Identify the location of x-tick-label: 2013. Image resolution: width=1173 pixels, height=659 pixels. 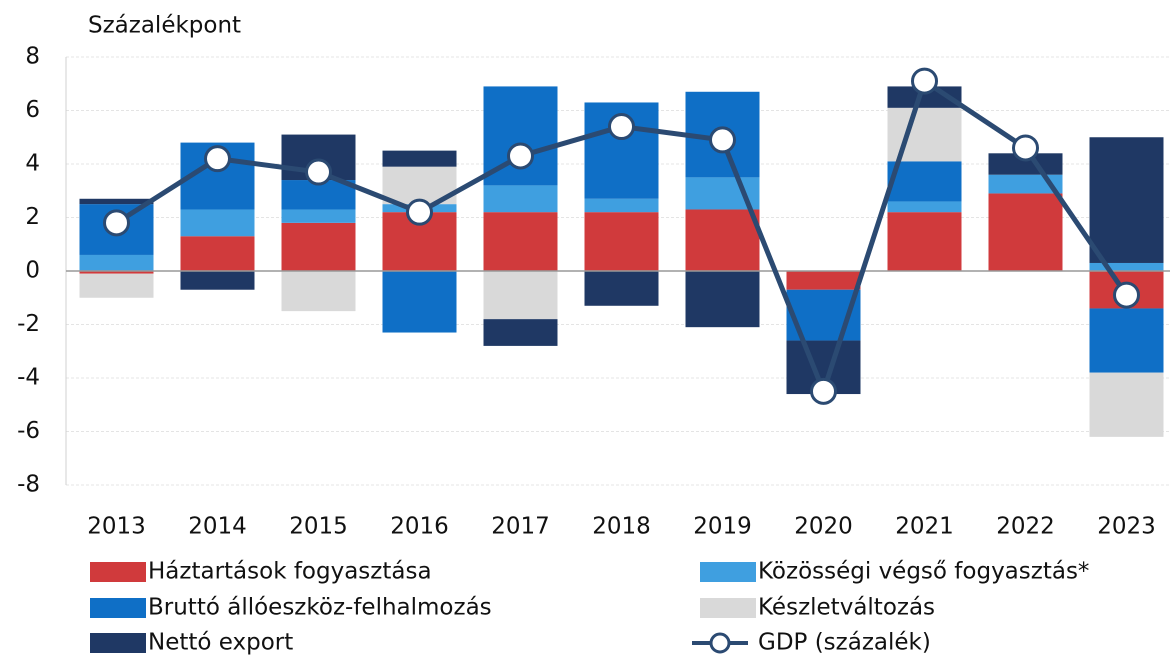
(116, 527).